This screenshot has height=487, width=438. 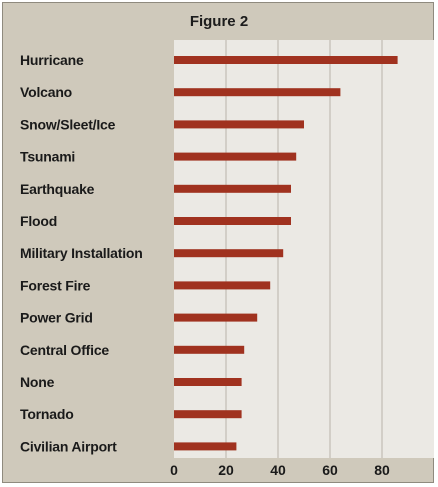 What do you see at coordinates (330, 470) in the screenshot?
I see `x-tick-label: 60` at bounding box center [330, 470].